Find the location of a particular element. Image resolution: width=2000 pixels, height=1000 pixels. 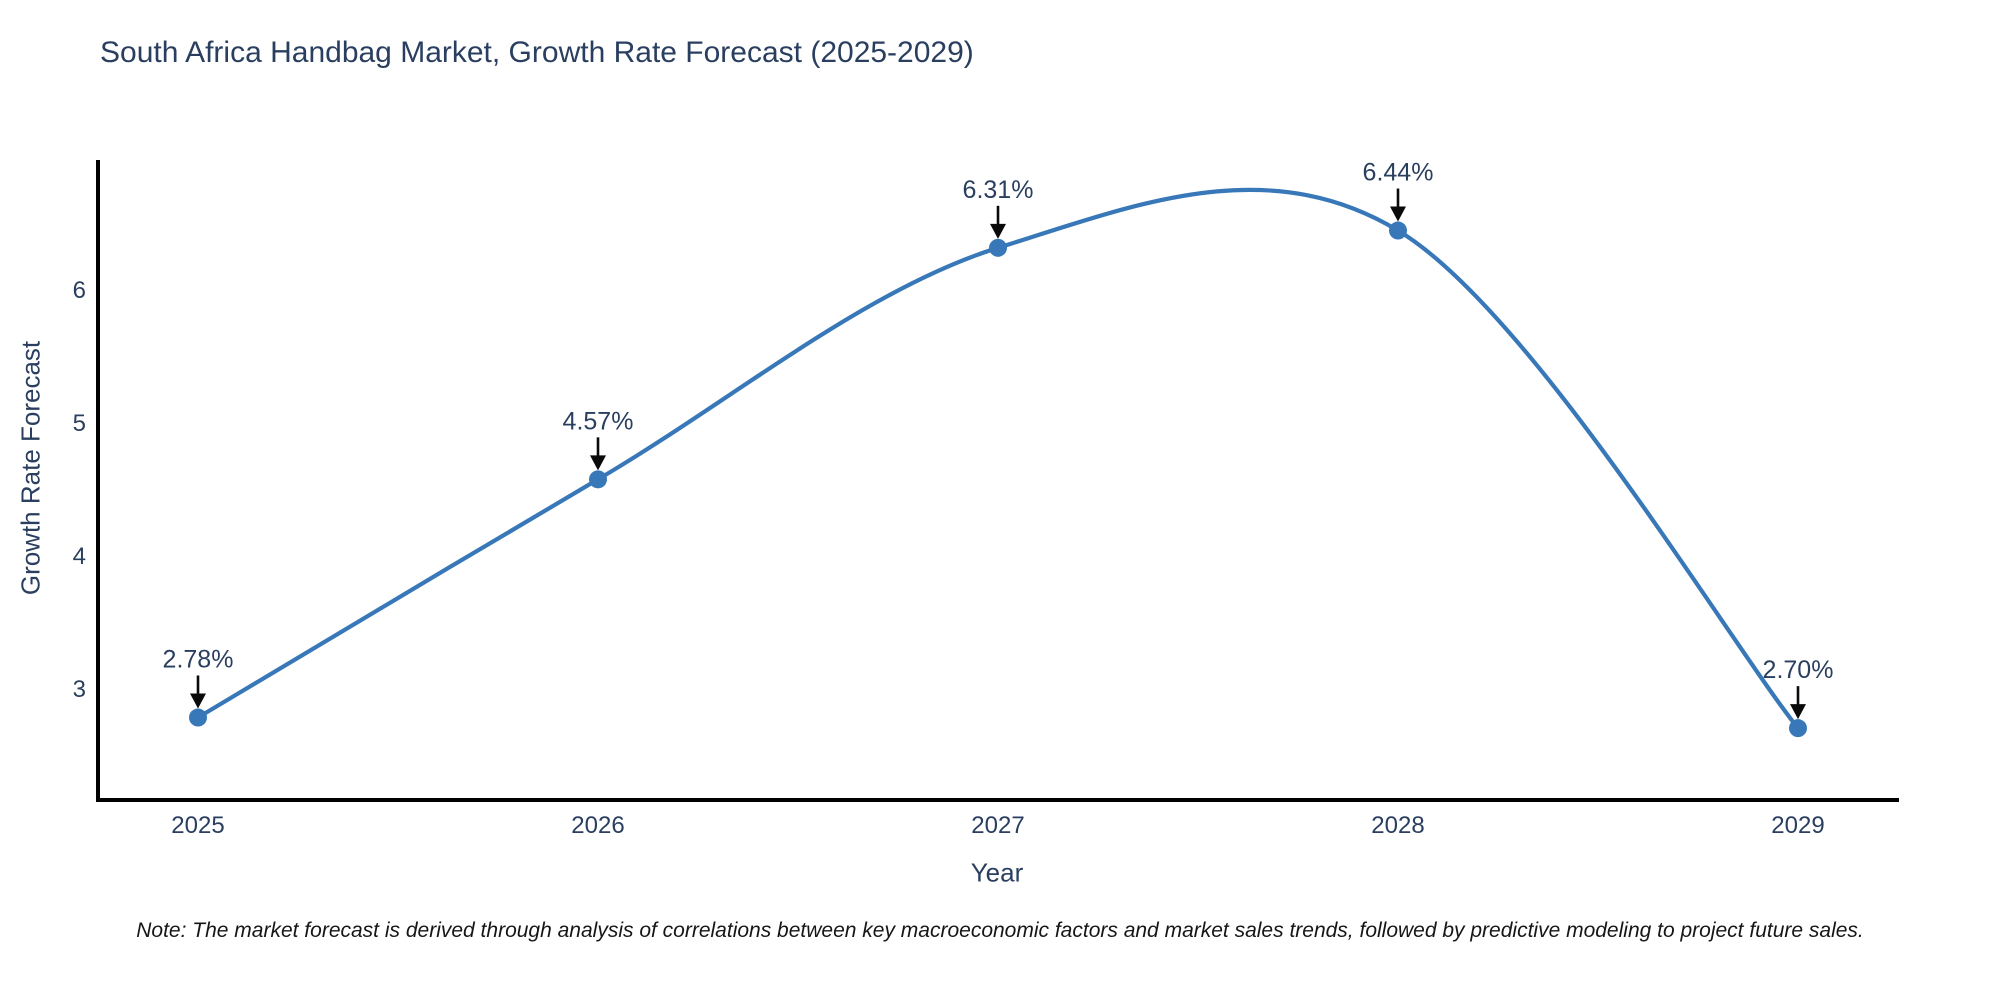

x-tick-label: 2027 is located at coordinates (997, 825).